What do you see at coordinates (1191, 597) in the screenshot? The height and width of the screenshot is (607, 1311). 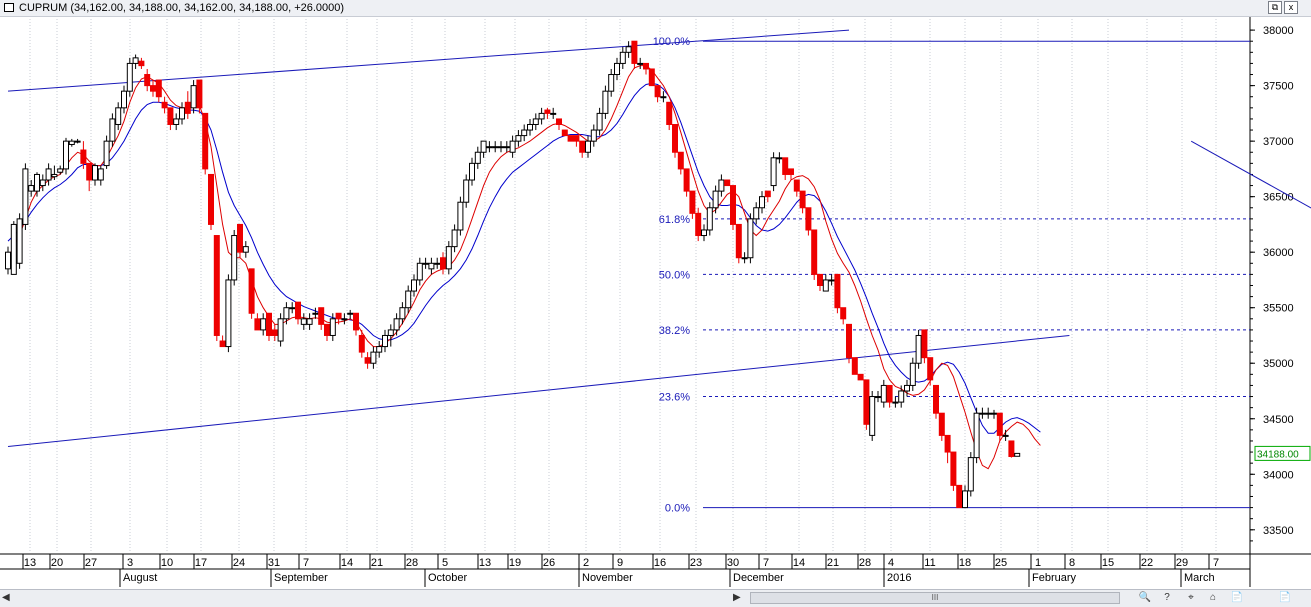 I see `crosshair-icon: ⌖` at bounding box center [1191, 597].